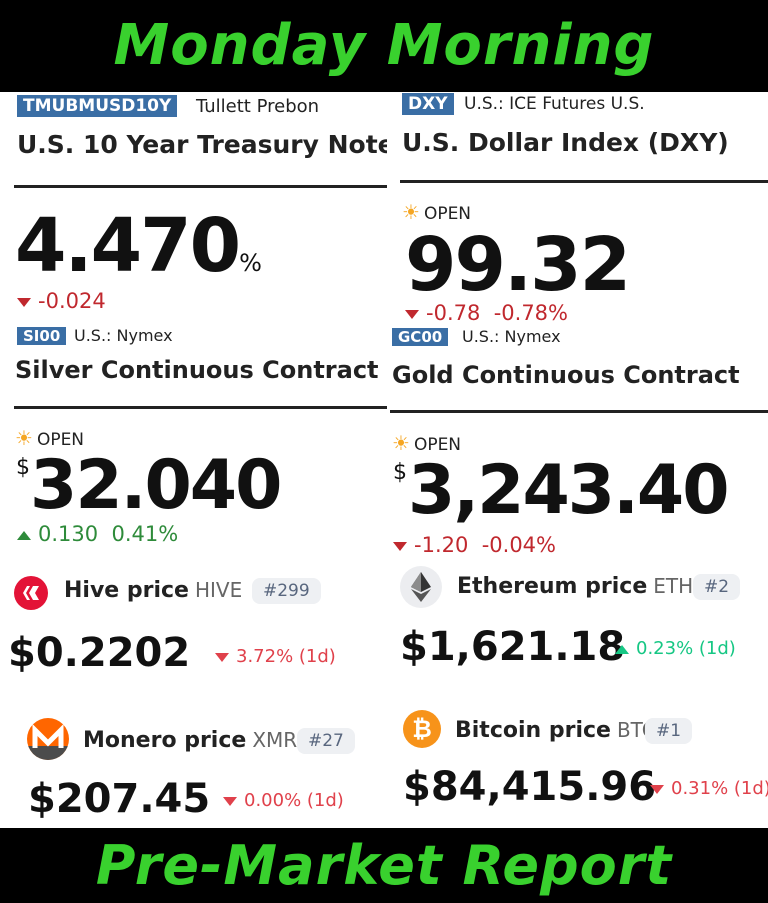 The image size is (768, 903). Describe the element at coordinates (202, 144) in the screenshot. I see `title-treasury: U.S. 10 Year Treasury Note` at that location.